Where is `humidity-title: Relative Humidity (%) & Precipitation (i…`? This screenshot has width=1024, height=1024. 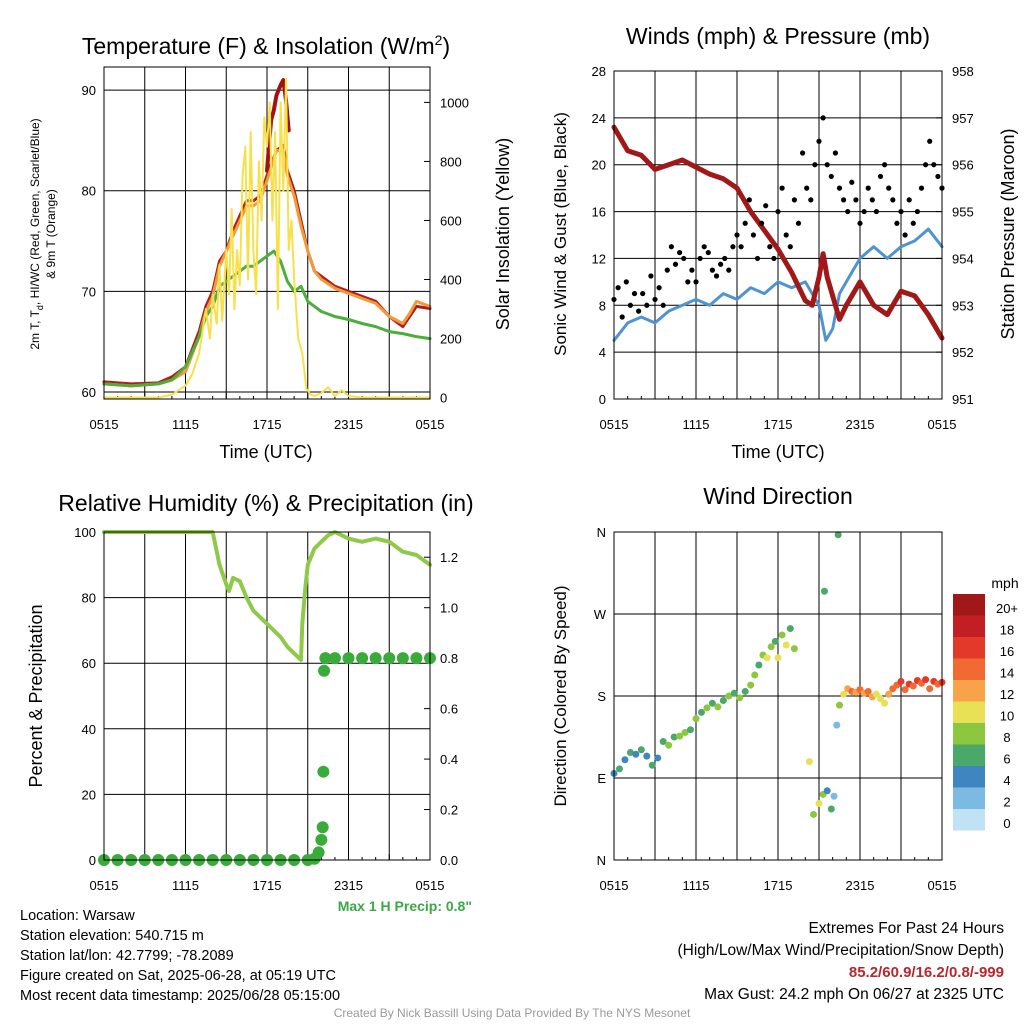
humidity-title: Relative Humidity (%) & Precipitation (i… is located at coordinates (265, 503).